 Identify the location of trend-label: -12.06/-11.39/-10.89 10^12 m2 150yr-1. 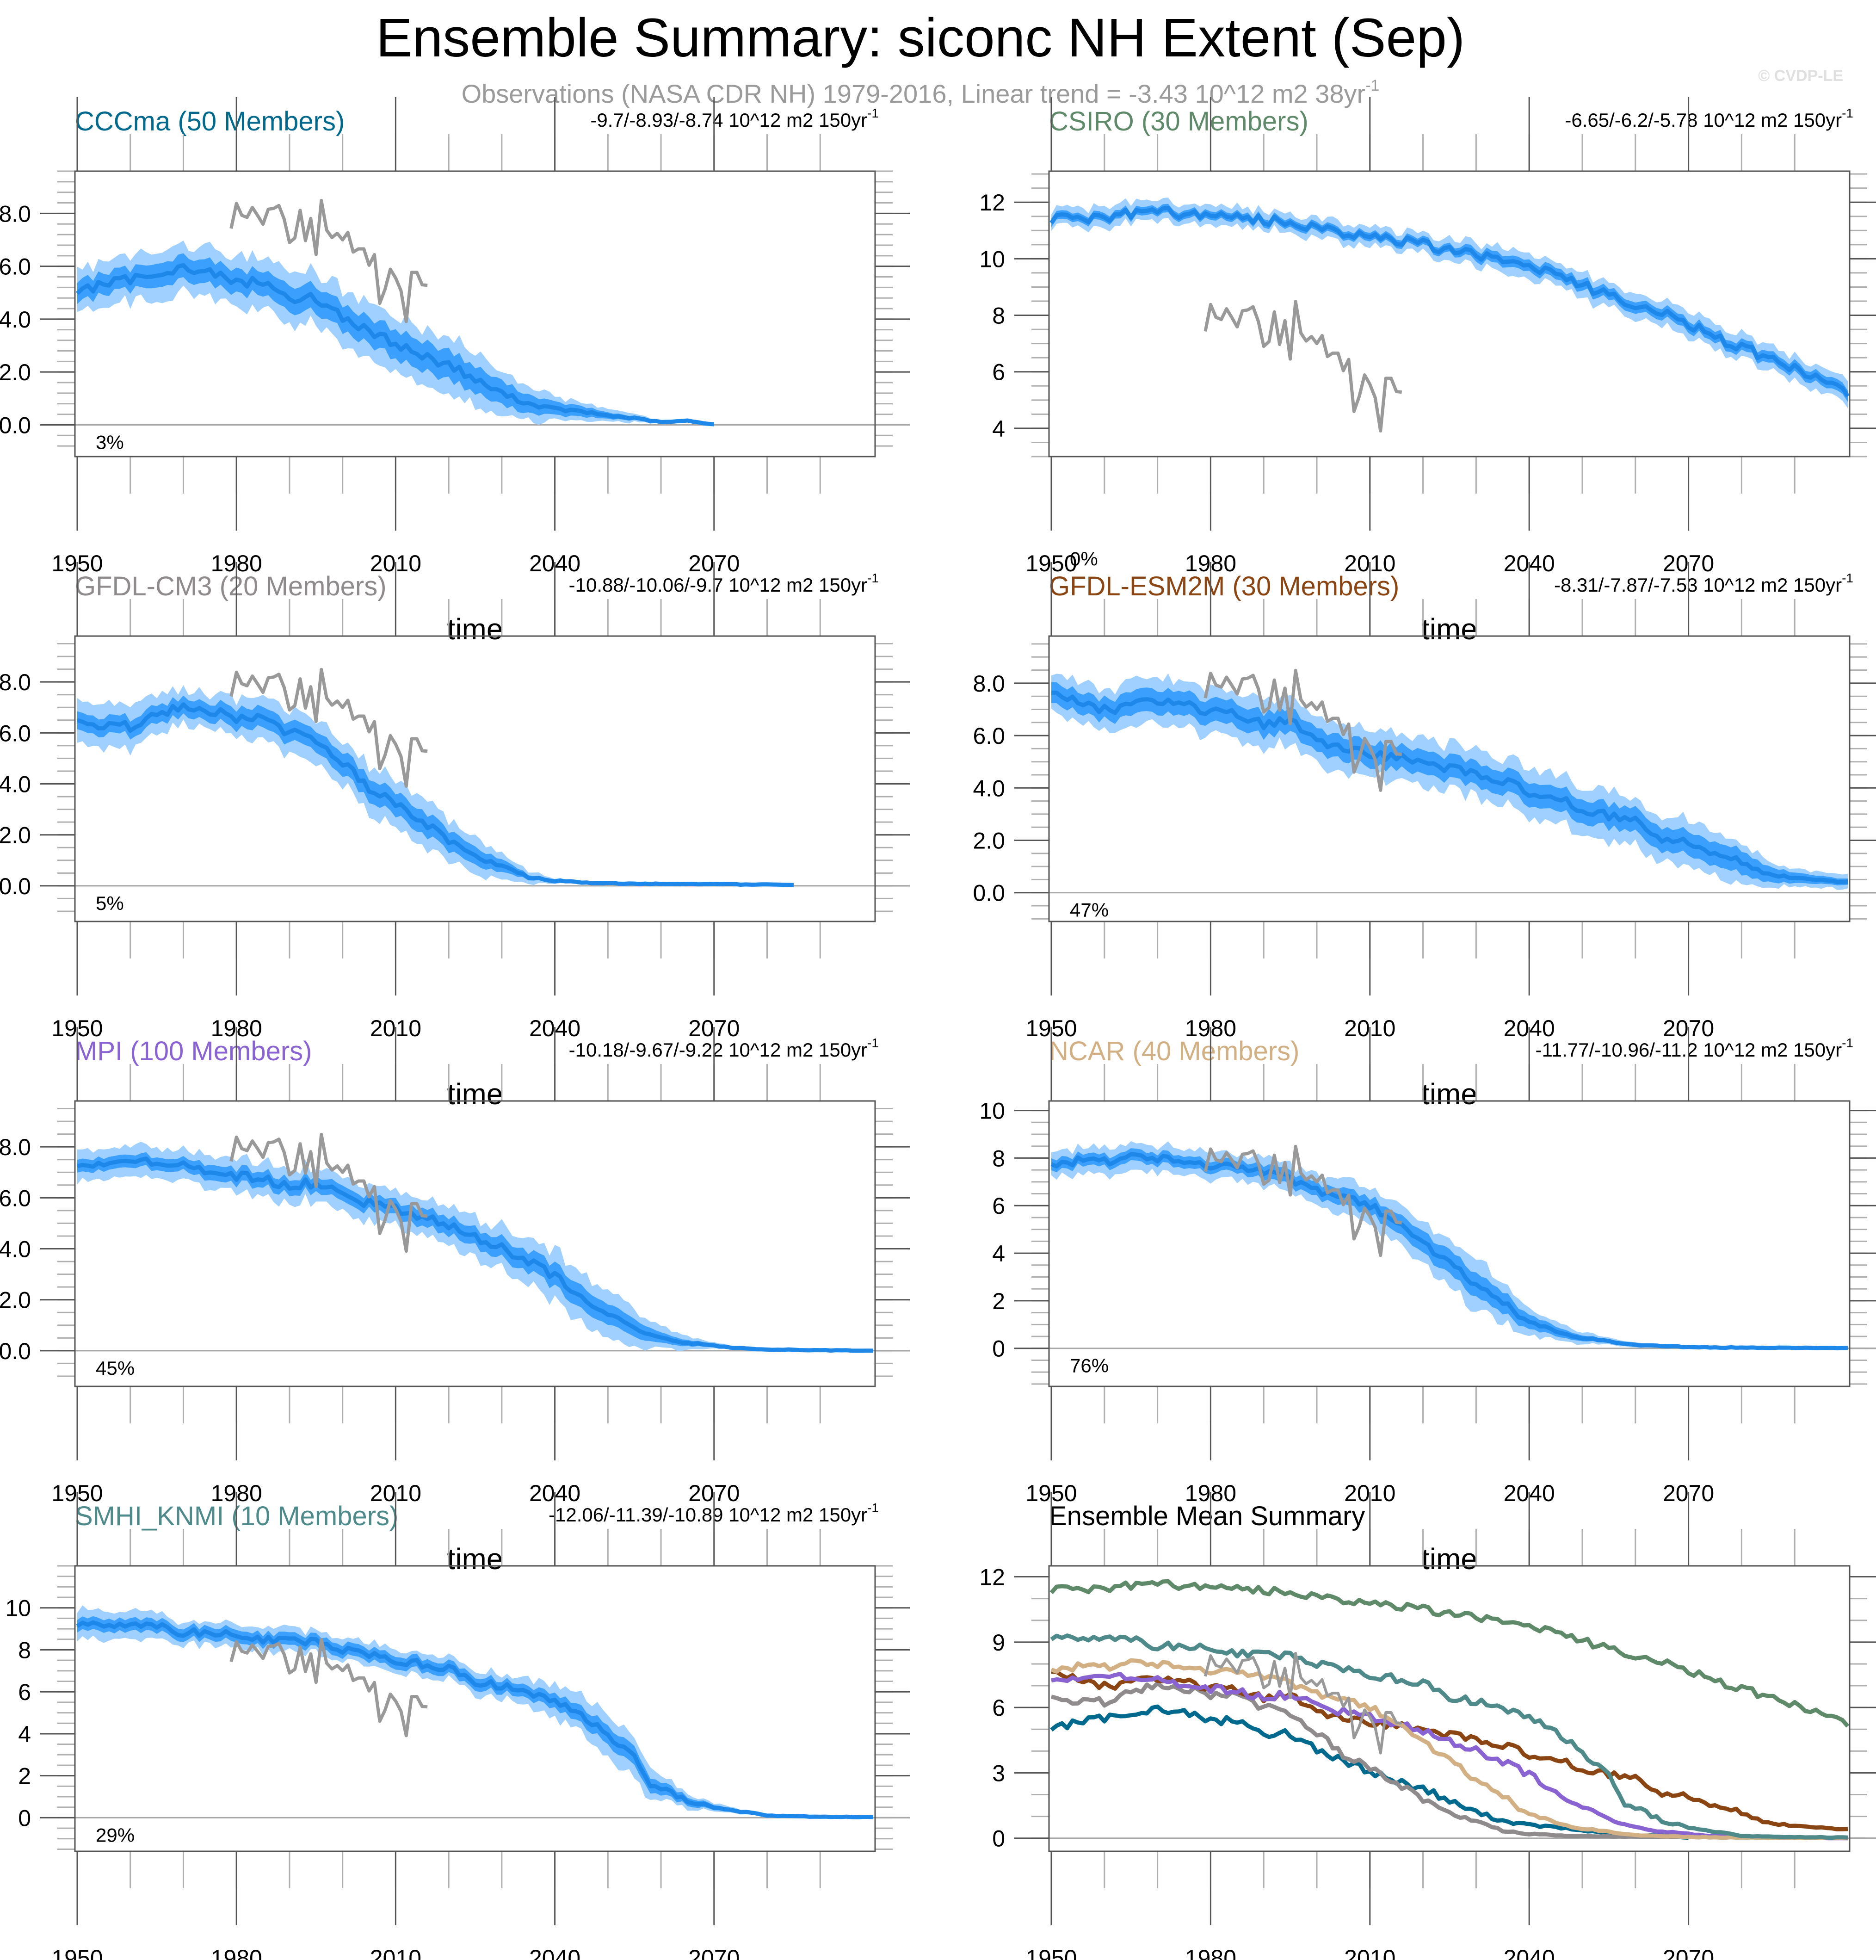
(714, 1513).